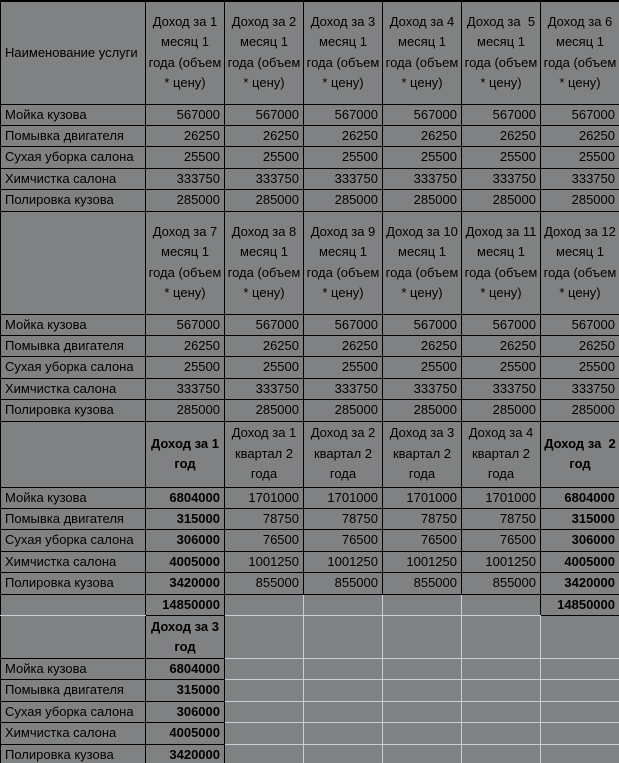 Image resolution: width=619 pixels, height=763 pixels. What do you see at coordinates (185, 454) in the screenshot?
I see `year1-header-cell: Доход за 1 год` at bounding box center [185, 454].